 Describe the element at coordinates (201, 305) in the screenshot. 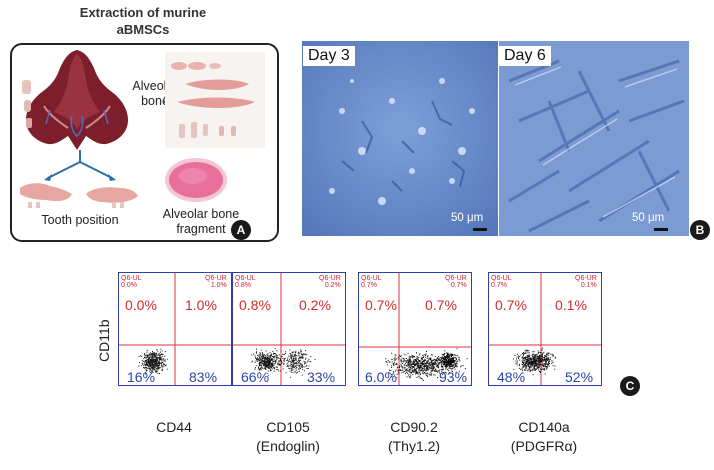

I see `cd44-ur-percent: 1.0%` at that location.